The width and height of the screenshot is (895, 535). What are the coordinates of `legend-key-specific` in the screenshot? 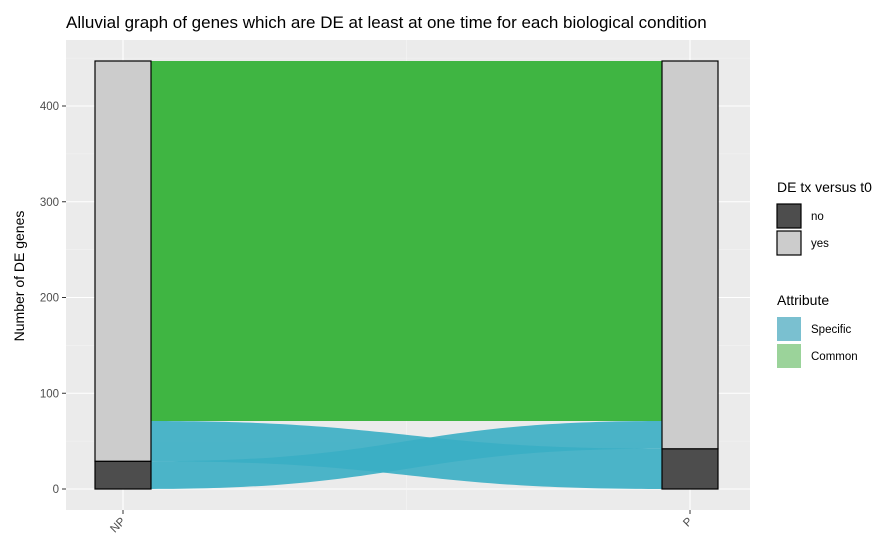 It's located at (789, 329).